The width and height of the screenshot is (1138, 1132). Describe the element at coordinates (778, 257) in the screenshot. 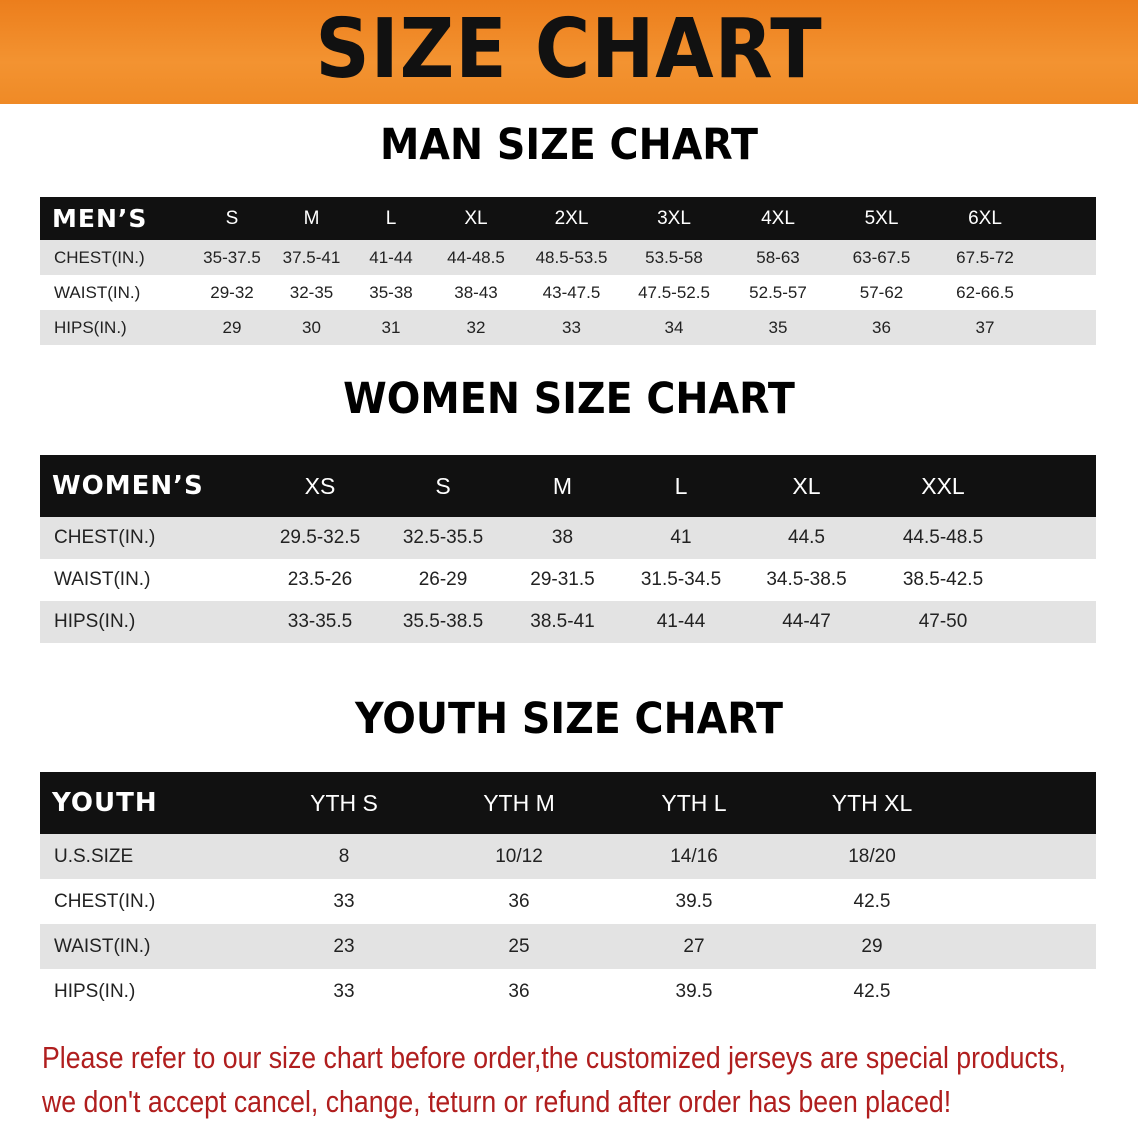

I see `measurement-cell: 58-63` at that location.